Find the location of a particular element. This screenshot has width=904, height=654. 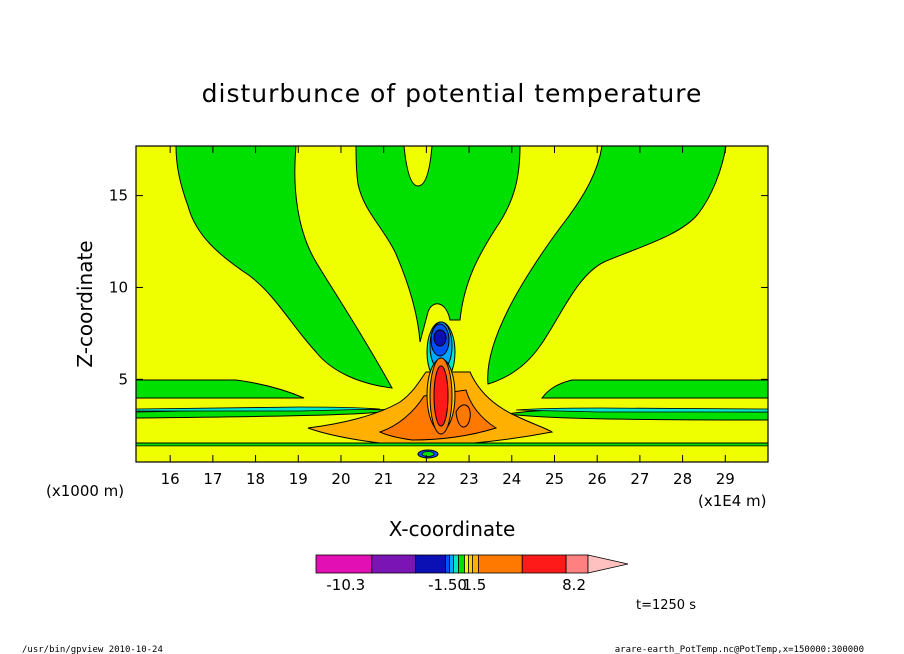

contour-bottom-yellow is located at coordinates (452, 454).